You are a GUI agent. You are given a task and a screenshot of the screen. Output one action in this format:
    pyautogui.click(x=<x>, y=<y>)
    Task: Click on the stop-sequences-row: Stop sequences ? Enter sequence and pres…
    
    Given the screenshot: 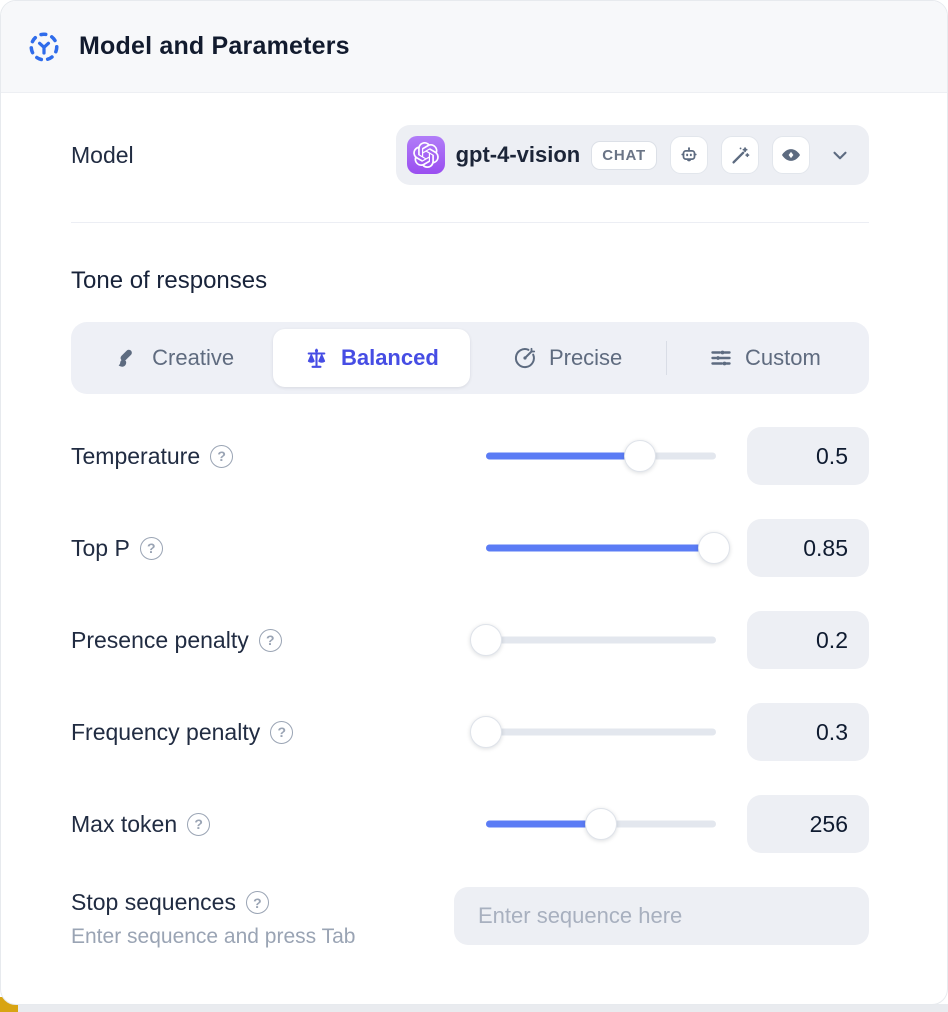 What is the action you would take?
    pyautogui.click(x=470, y=918)
    